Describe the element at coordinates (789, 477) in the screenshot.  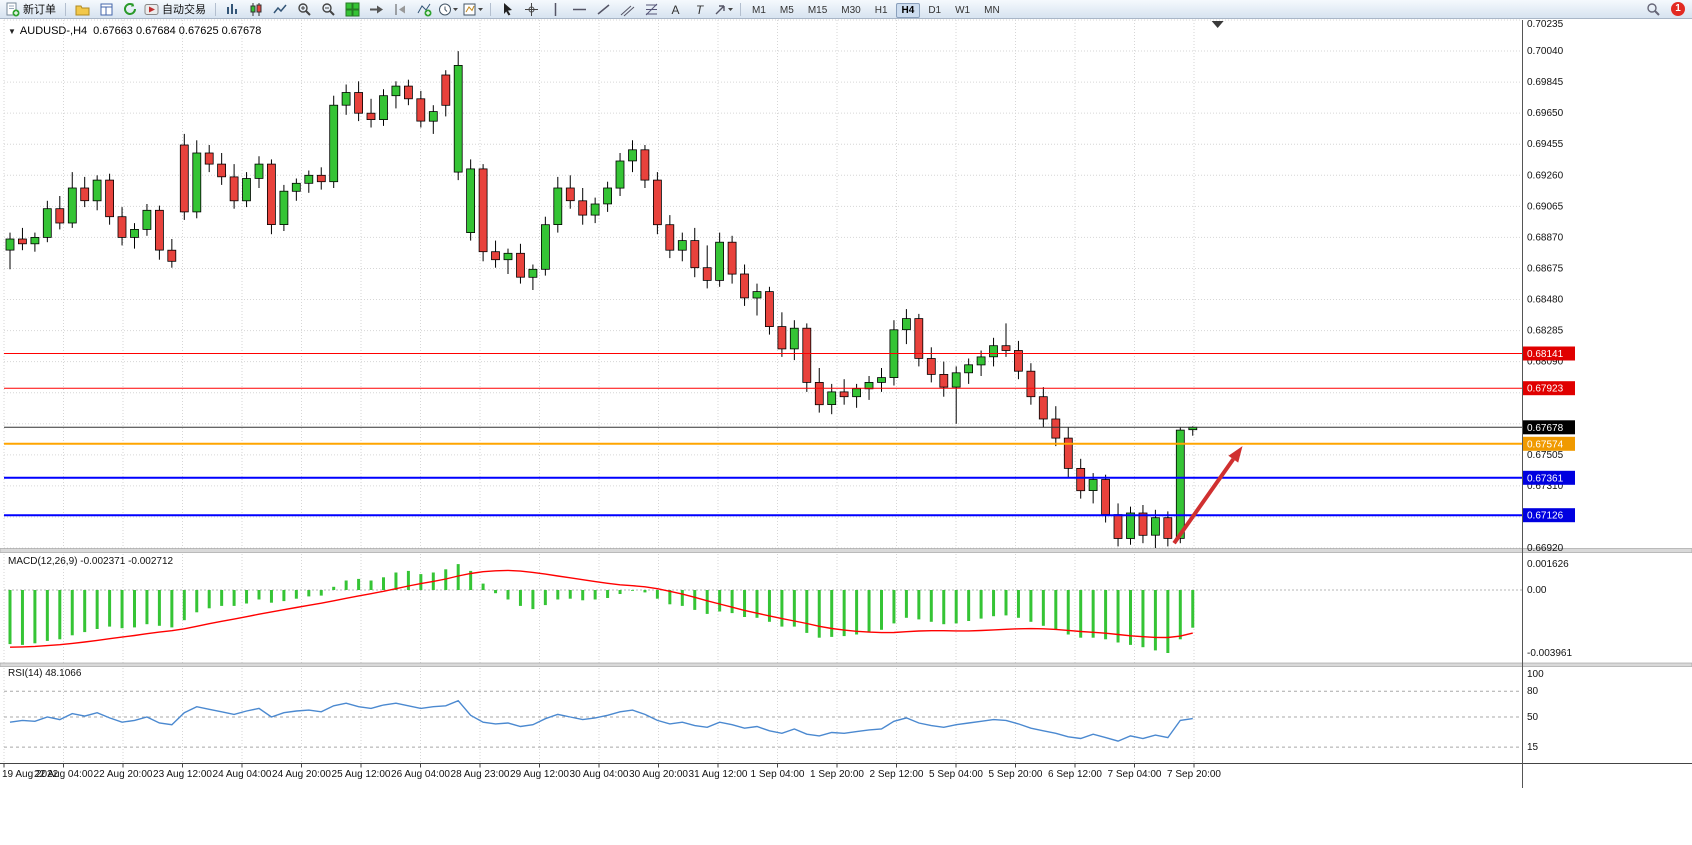
I see `horizontal-line: 0.67361` at that location.